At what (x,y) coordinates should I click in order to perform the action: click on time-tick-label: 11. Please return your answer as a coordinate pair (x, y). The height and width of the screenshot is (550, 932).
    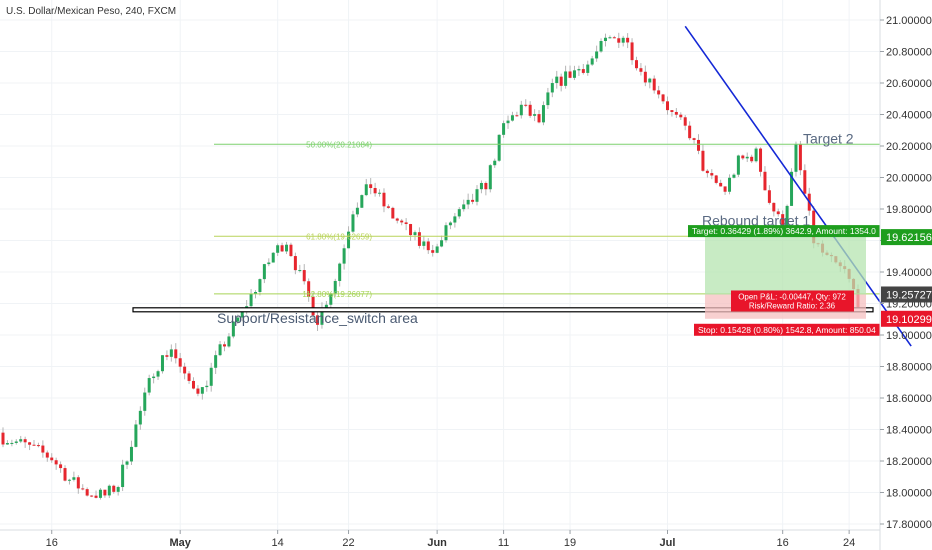
    Looking at the image, I should click on (503, 543).